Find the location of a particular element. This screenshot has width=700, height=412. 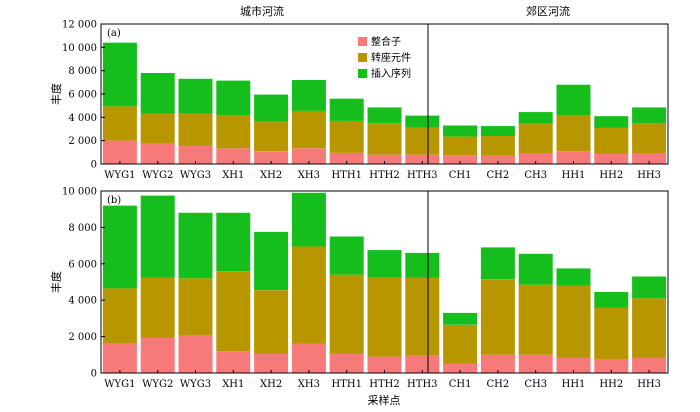

bar-a-ch3-integron is located at coordinates (535, 158).